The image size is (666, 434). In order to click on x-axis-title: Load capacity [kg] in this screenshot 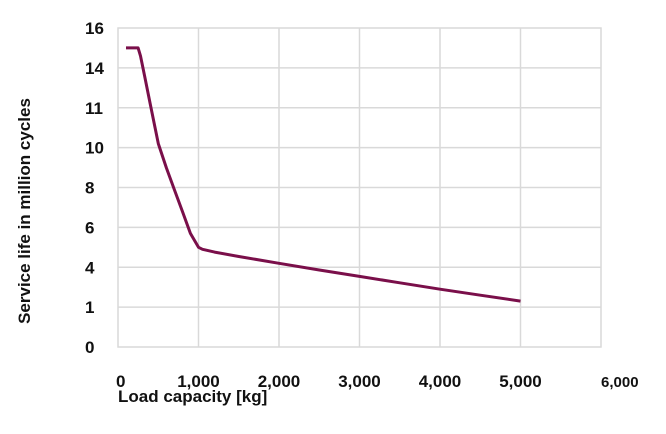, I will do `click(192, 396)`.